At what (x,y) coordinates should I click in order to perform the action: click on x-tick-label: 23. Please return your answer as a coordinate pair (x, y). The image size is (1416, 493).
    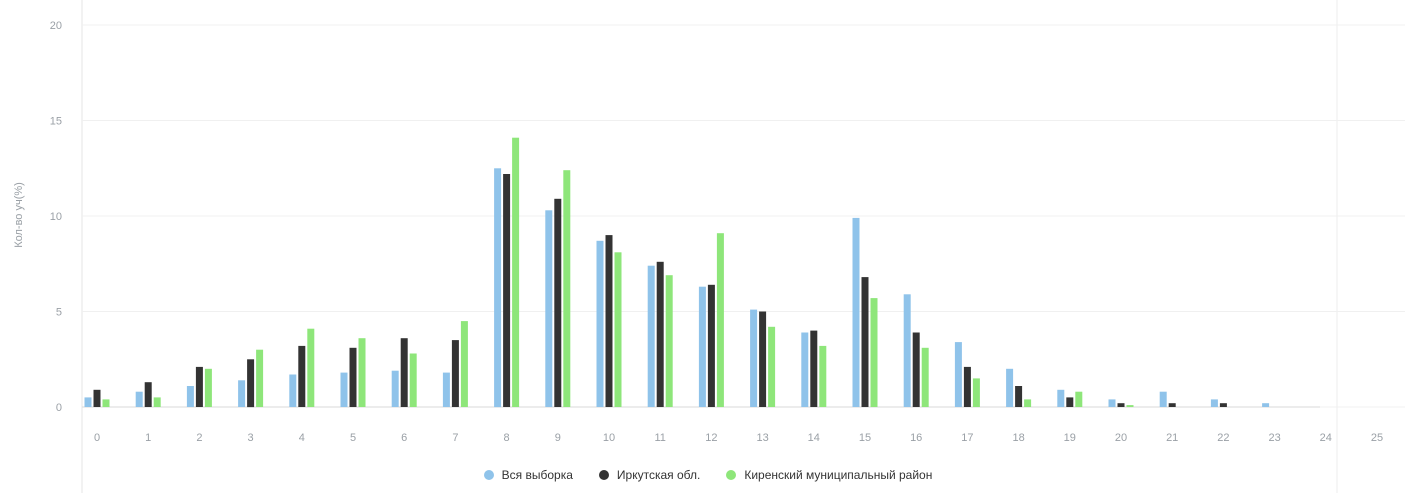
    Looking at the image, I should click on (1274, 438).